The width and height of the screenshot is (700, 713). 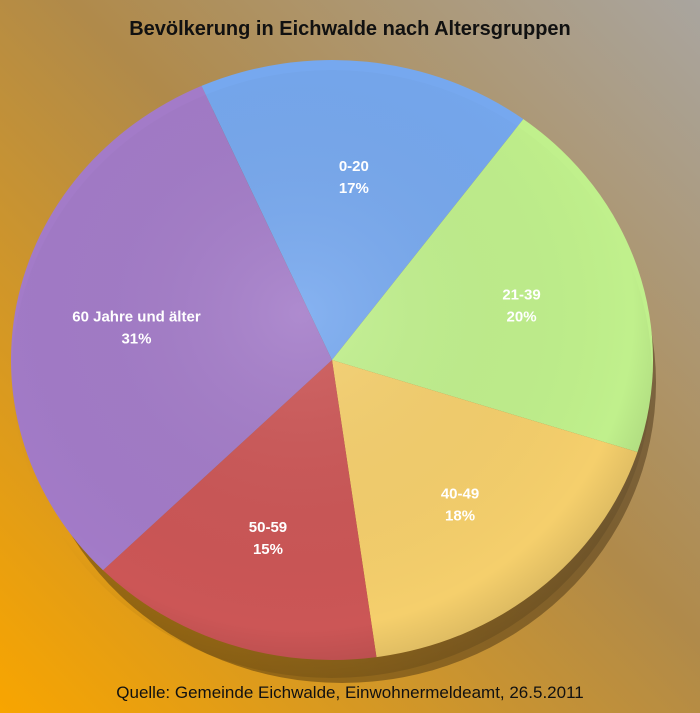 I want to click on slice-value-1: 17%, so click(x=354, y=188).